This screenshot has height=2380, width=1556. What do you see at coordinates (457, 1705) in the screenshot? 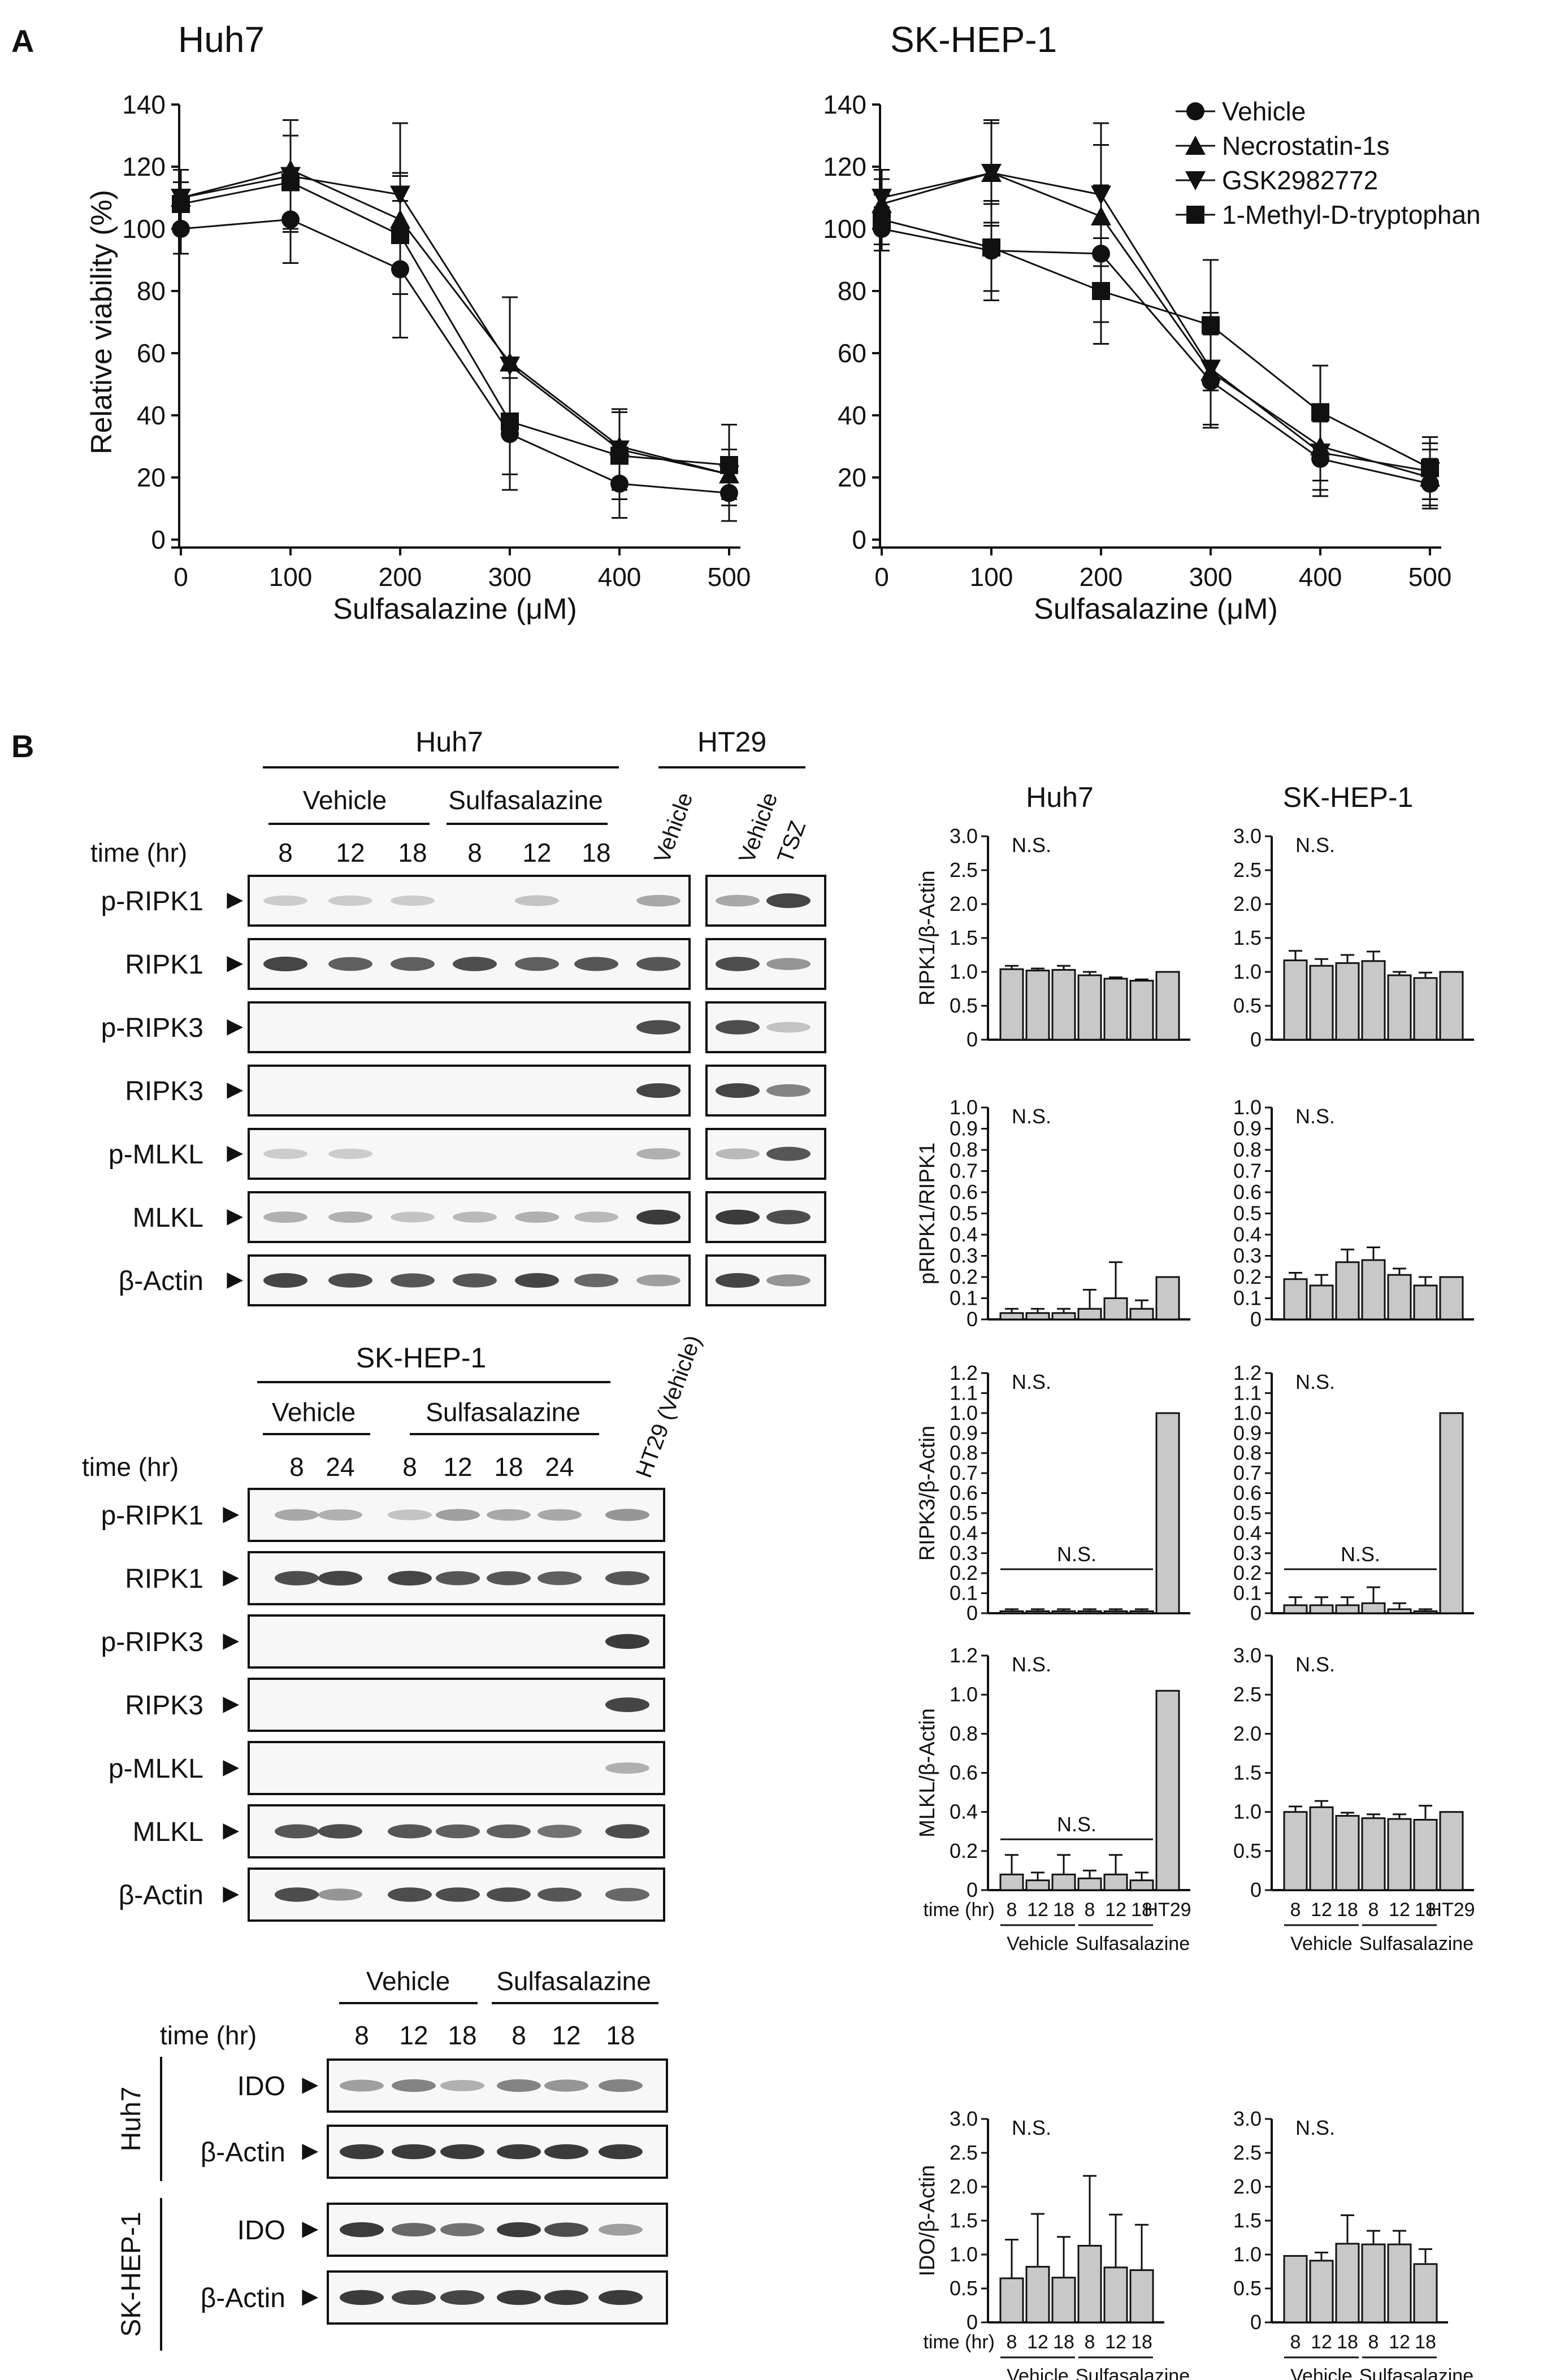
I see `blot-skhep-ripk3-membrane` at bounding box center [457, 1705].